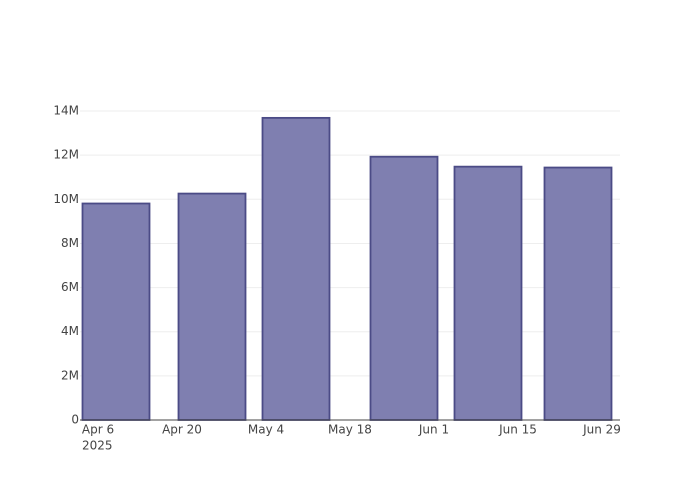  What do you see at coordinates (66, 199) in the screenshot?
I see `y-tick-label: 10M` at bounding box center [66, 199].